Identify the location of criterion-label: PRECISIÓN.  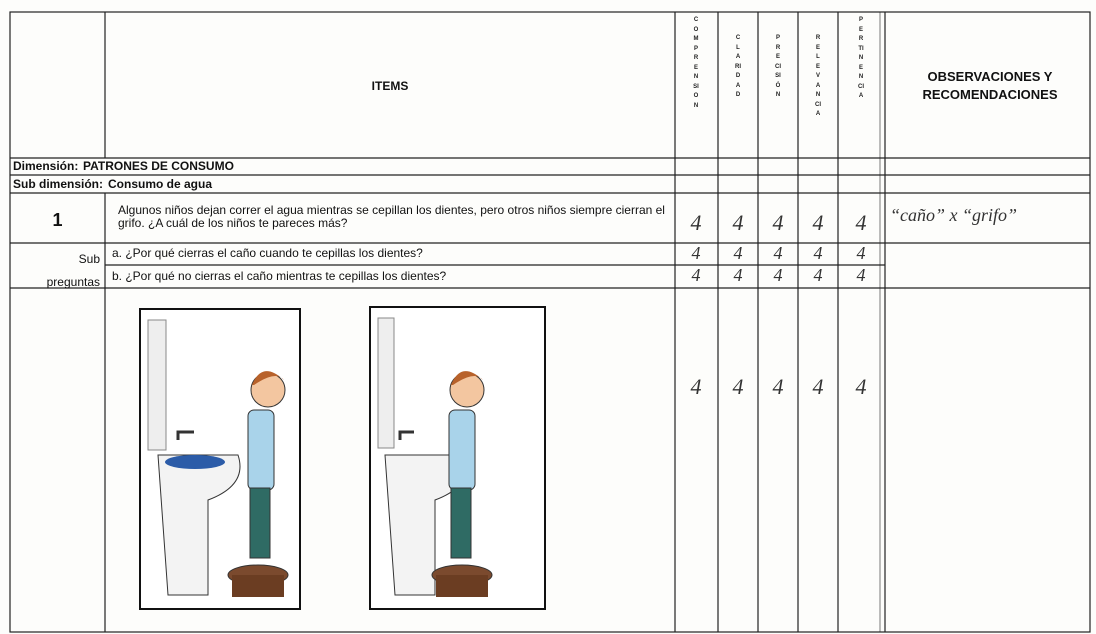
(778, 66).